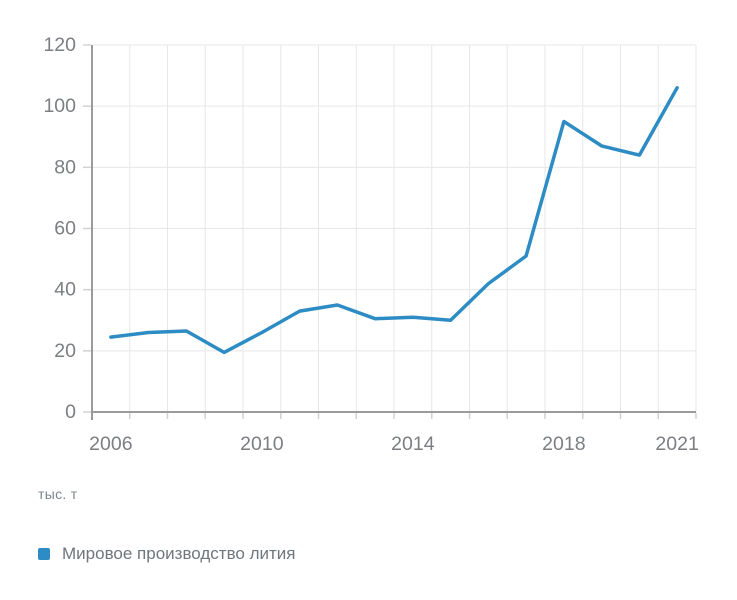 The width and height of the screenshot is (737, 600). I want to click on y-tick-label: 80, so click(65, 167).